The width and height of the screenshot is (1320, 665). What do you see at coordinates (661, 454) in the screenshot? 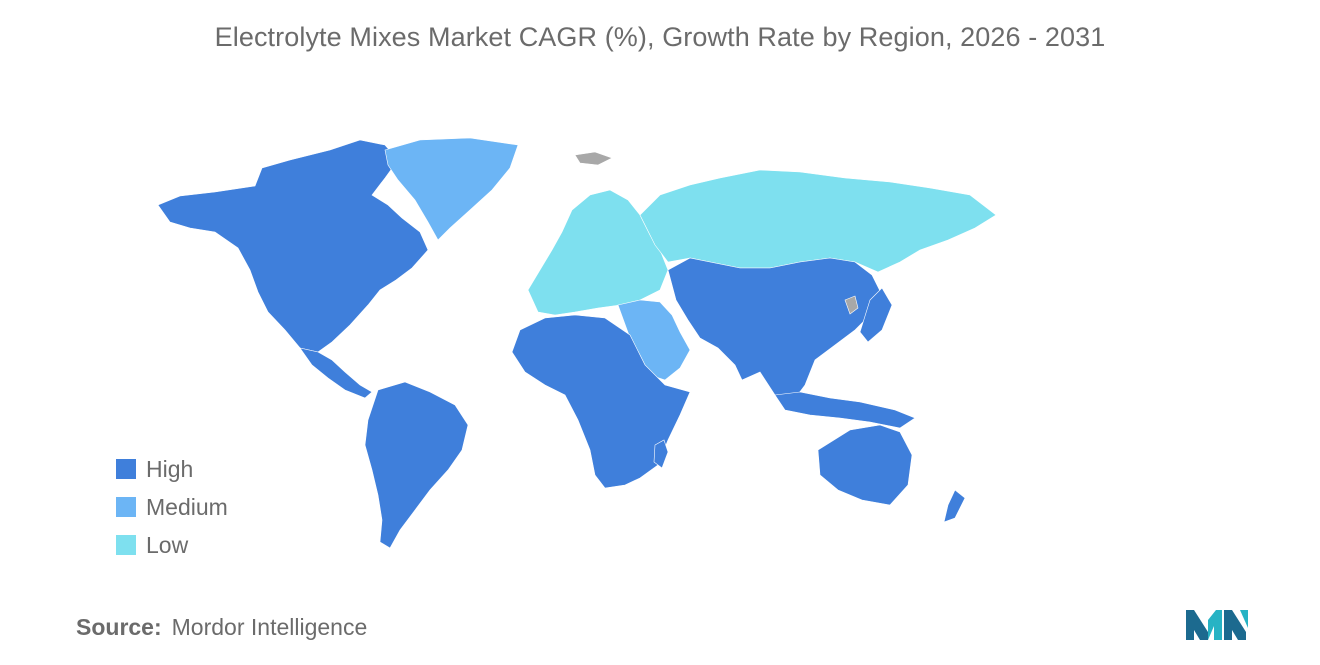
I see `region-madagascar` at bounding box center [661, 454].